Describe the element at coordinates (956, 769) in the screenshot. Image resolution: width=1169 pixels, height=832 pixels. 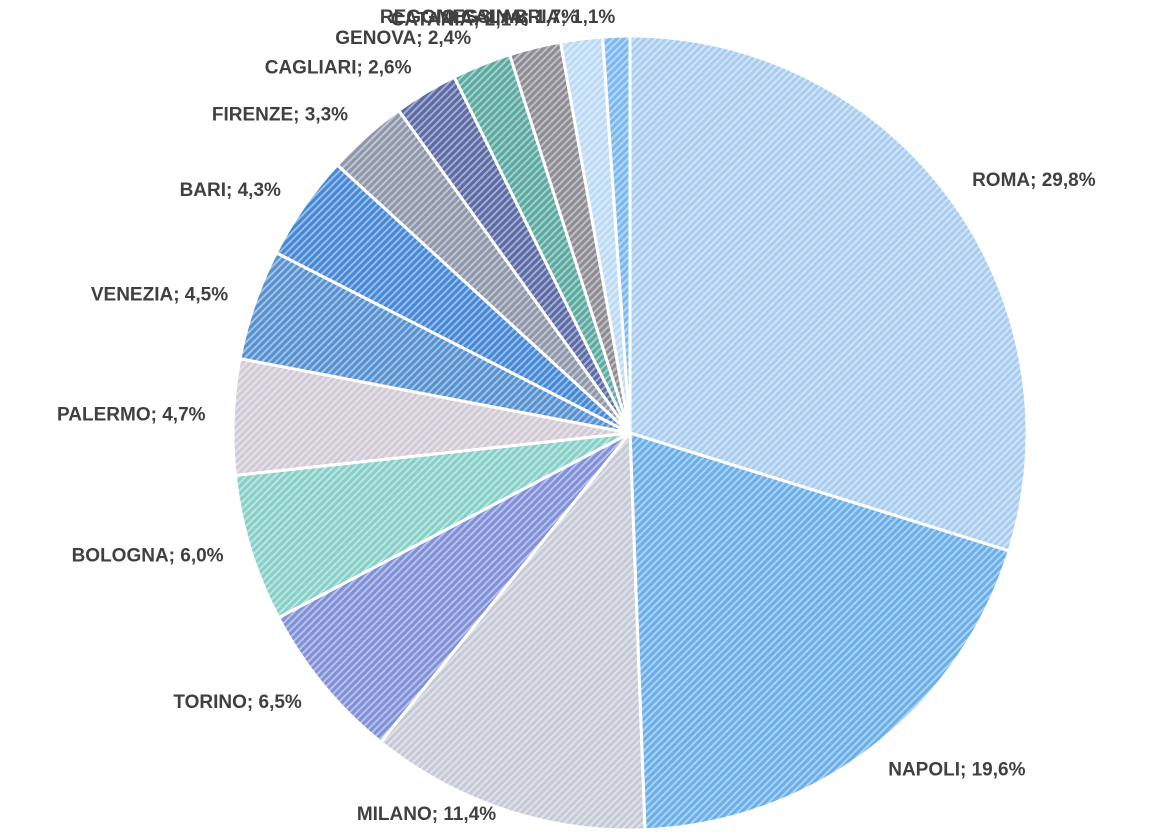
I see `data-label: NAPOLI; 19,6%` at that location.